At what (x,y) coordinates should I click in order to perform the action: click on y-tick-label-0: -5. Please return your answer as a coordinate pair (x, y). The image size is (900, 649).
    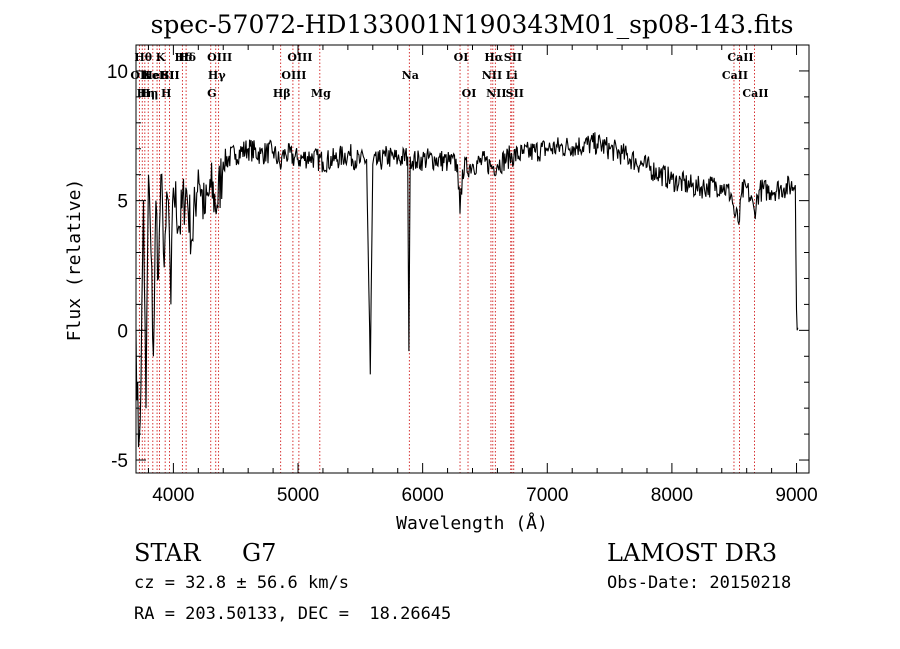
    Looking at the image, I should click on (119, 461).